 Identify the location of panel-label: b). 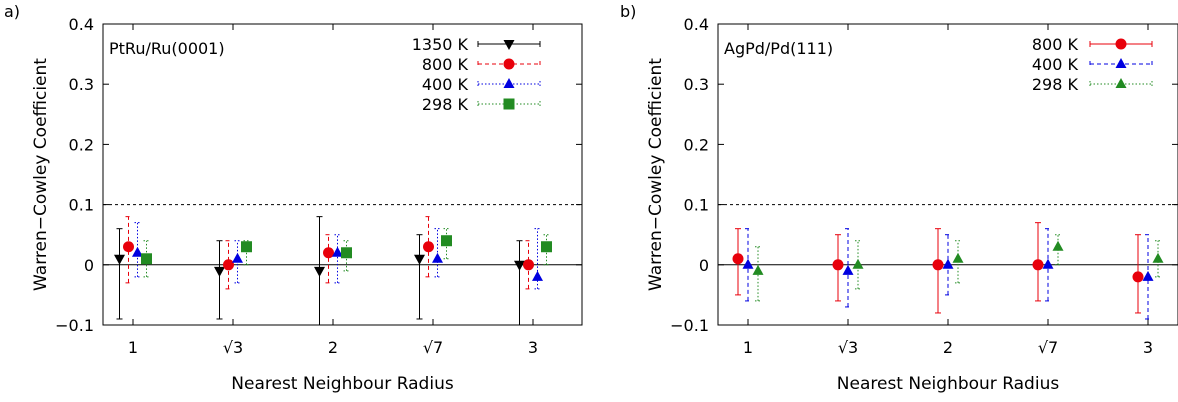
(628, 11).